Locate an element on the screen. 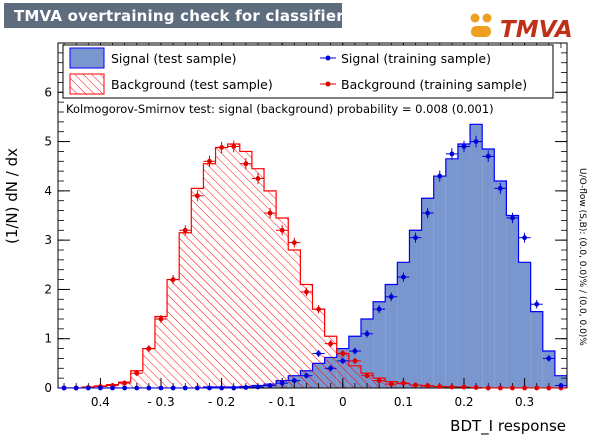  legend-label-signal-test: Signal (test sample) is located at coordinates (174, 58).